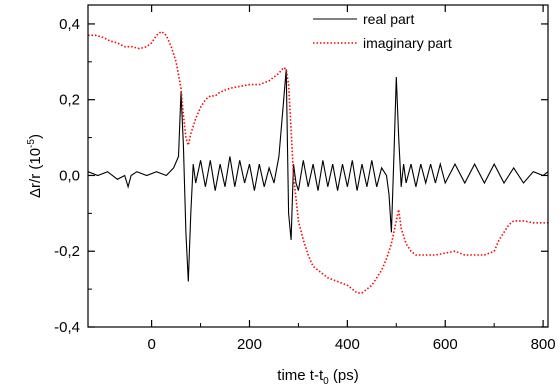  Describe the element at coordinates (69, 100) in the screenshot. I see `y-tick-label: 0,2` at that location.